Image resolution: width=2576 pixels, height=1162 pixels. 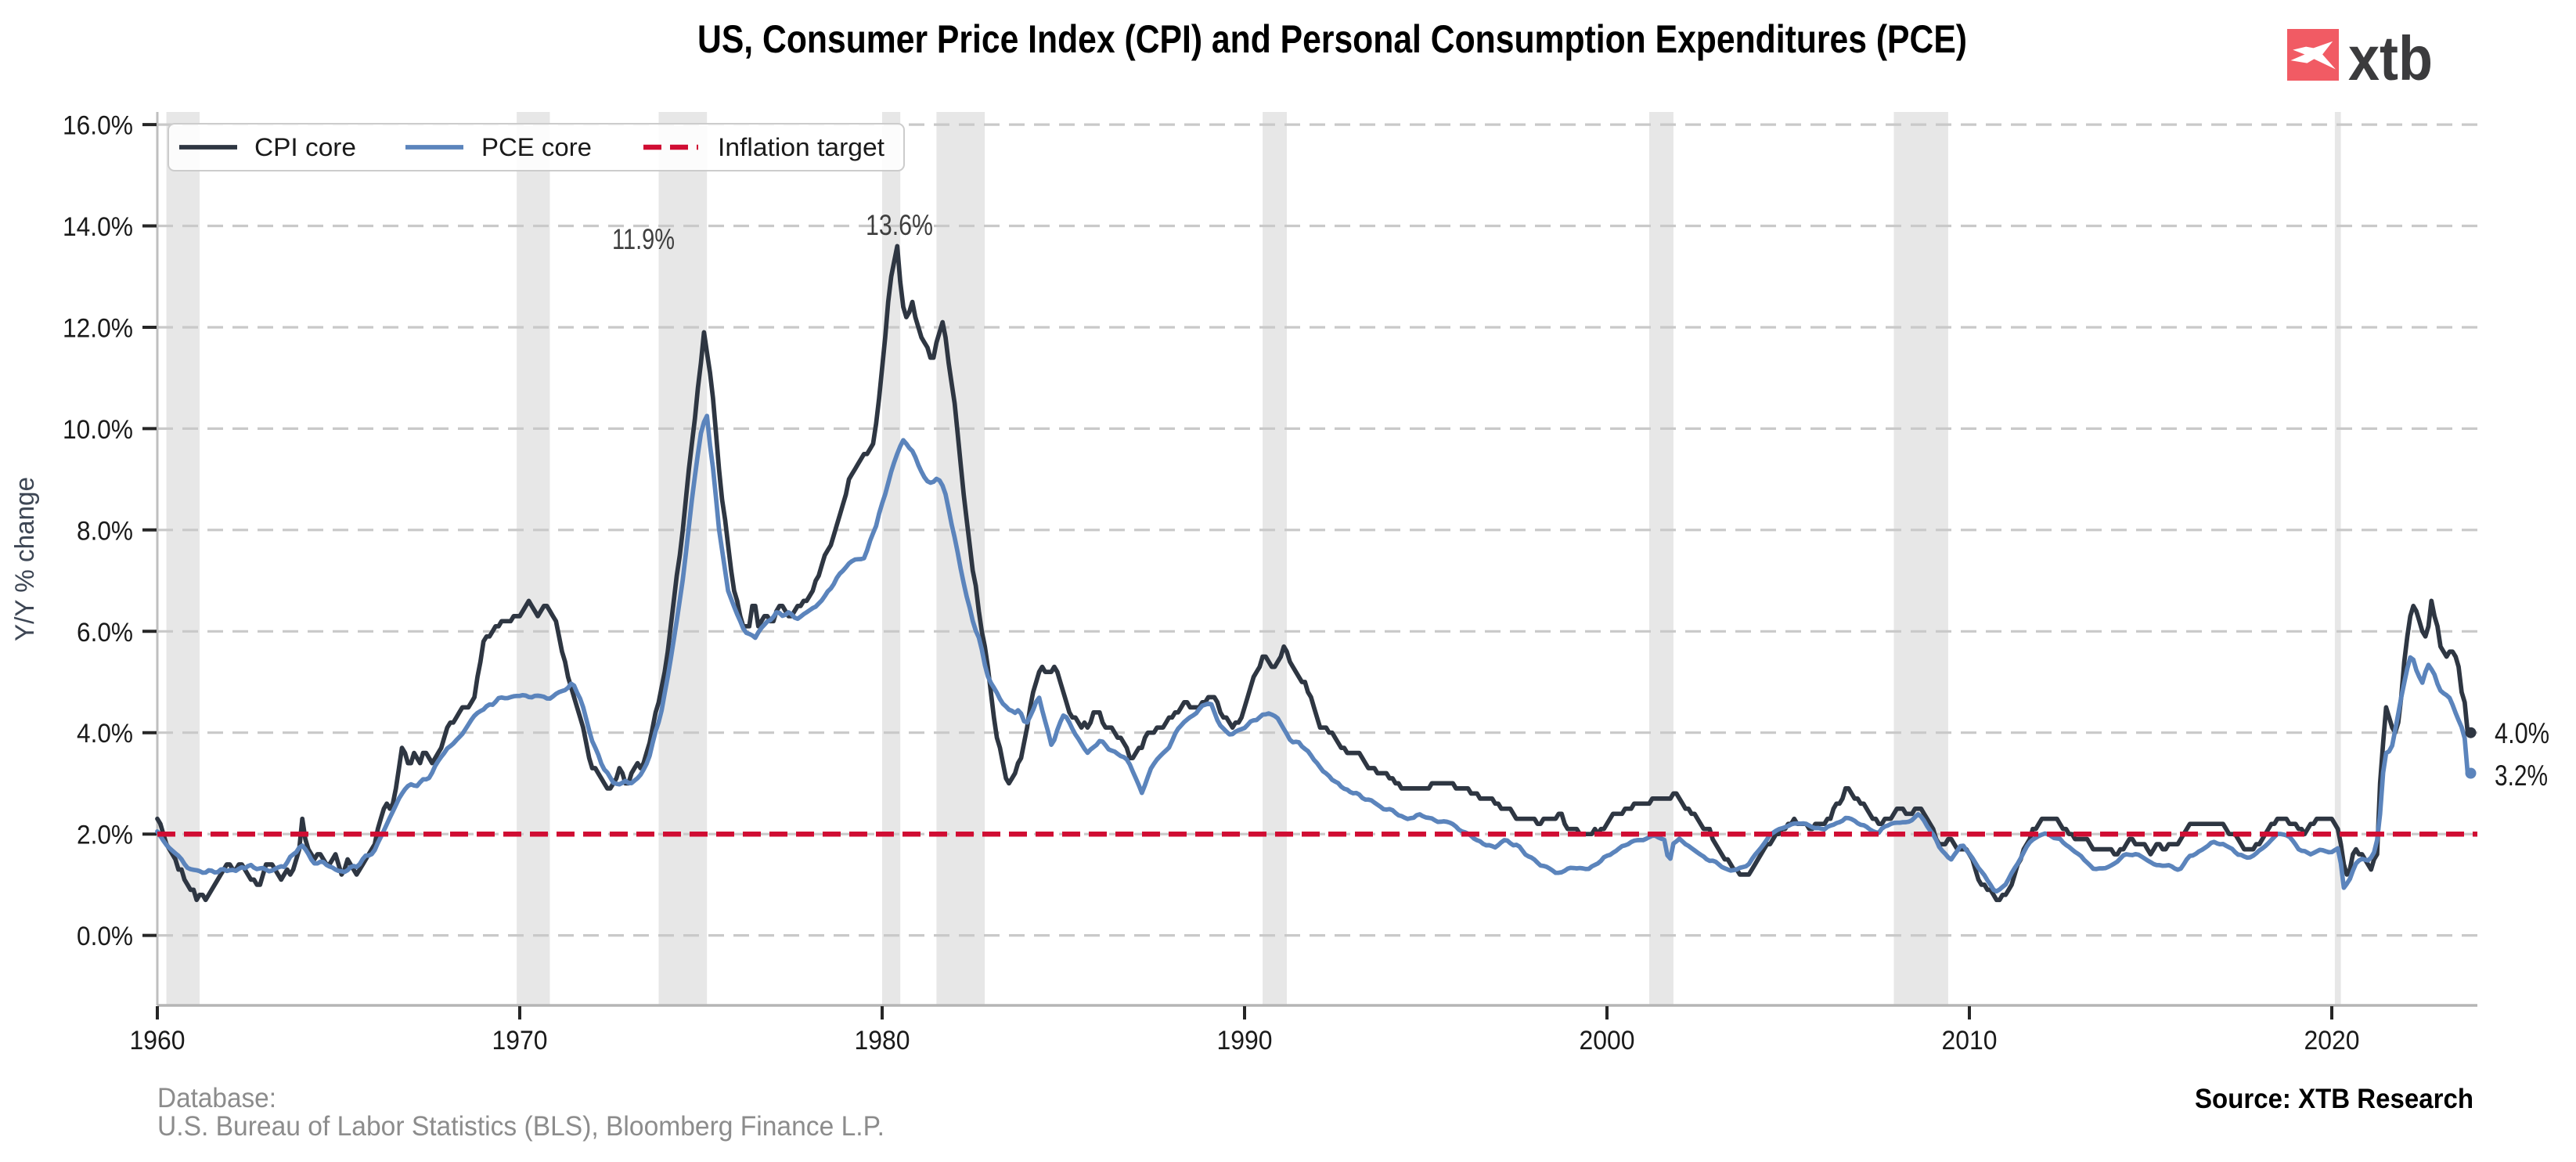 What do you see at coordinates (105, 937) in the screenshot?
I see `svg-text: 0.0%` at bounding box center [105, 937].